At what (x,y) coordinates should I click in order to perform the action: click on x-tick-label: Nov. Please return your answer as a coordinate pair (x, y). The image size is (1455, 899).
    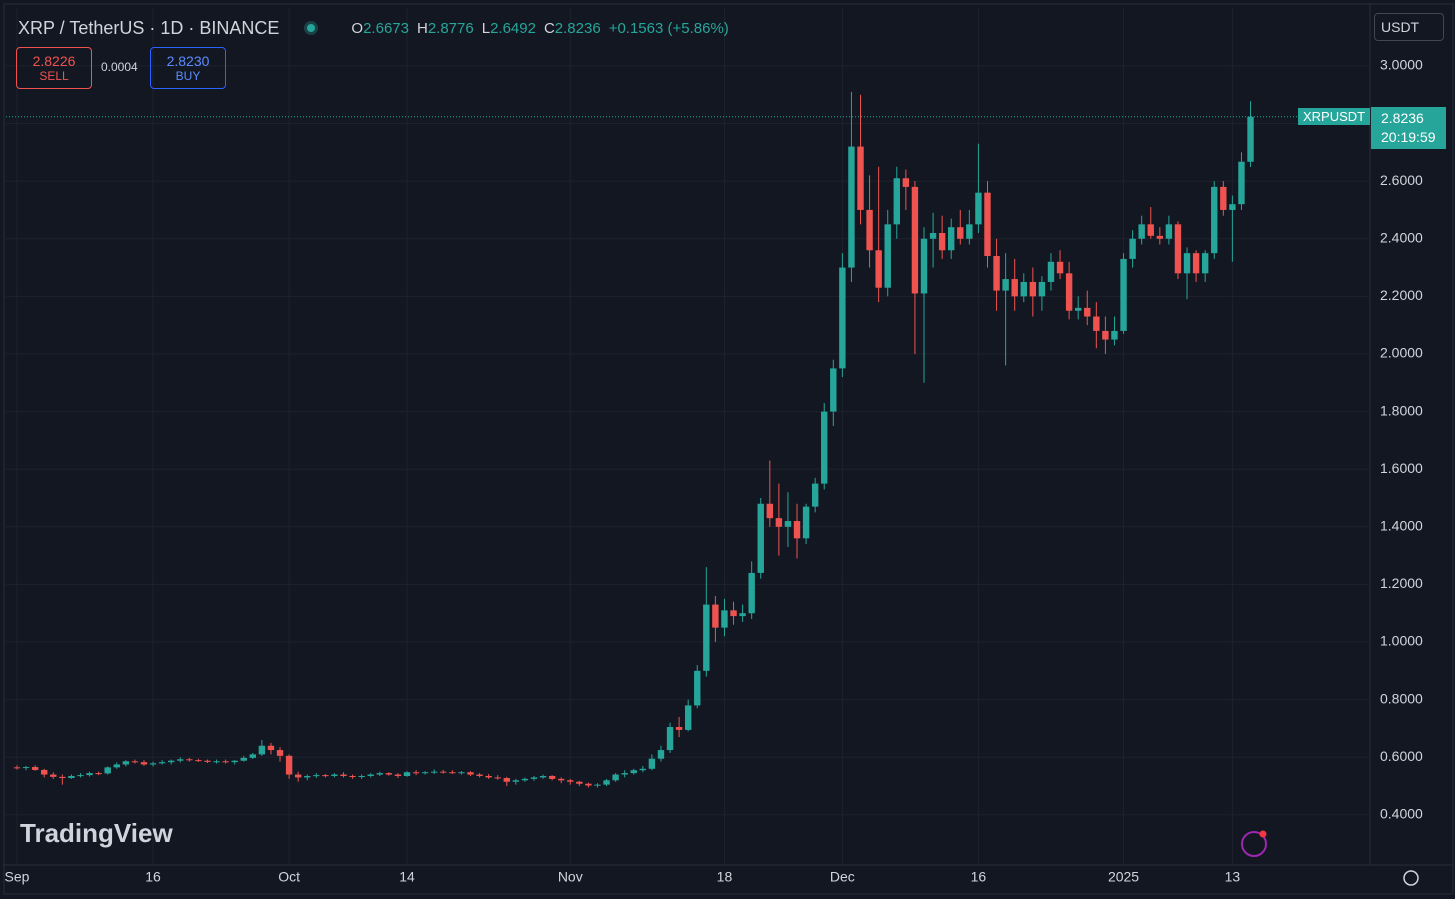
    Looking at the image, I should click on (570, 877).